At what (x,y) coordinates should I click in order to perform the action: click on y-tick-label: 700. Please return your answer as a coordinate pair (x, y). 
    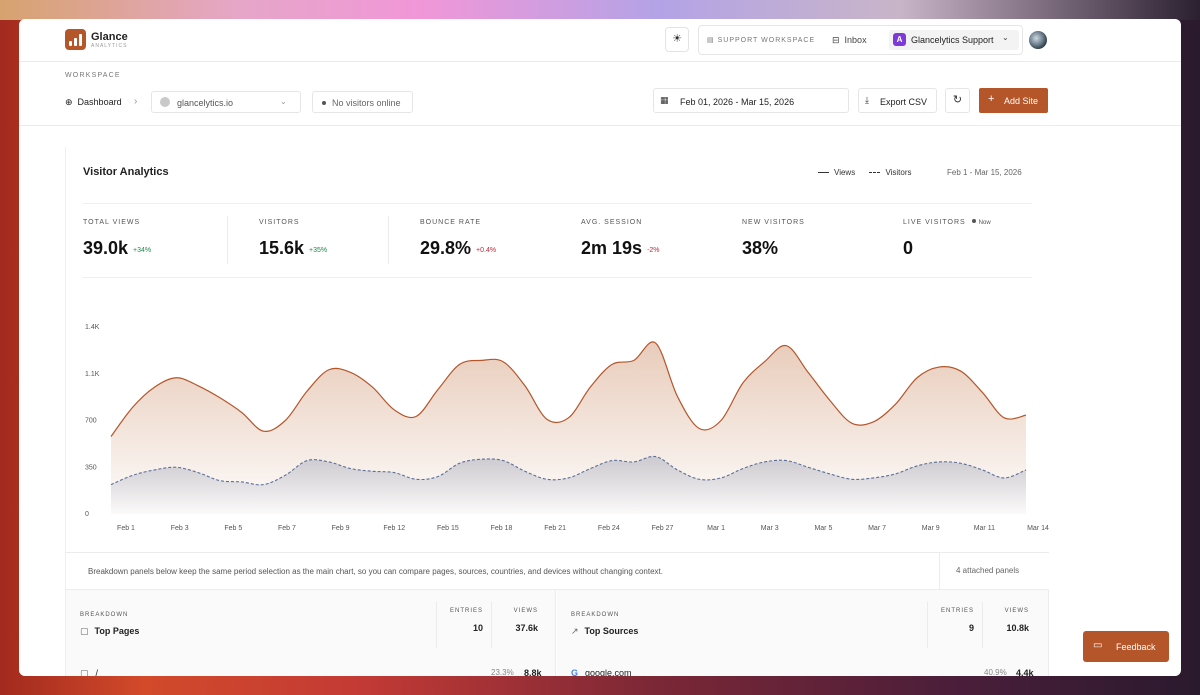
    Looking at the image, I should click on (91, 421).